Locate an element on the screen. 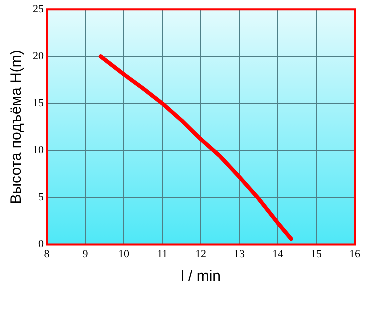  x-tick-label: 16 is located at coordinates (355, 254).